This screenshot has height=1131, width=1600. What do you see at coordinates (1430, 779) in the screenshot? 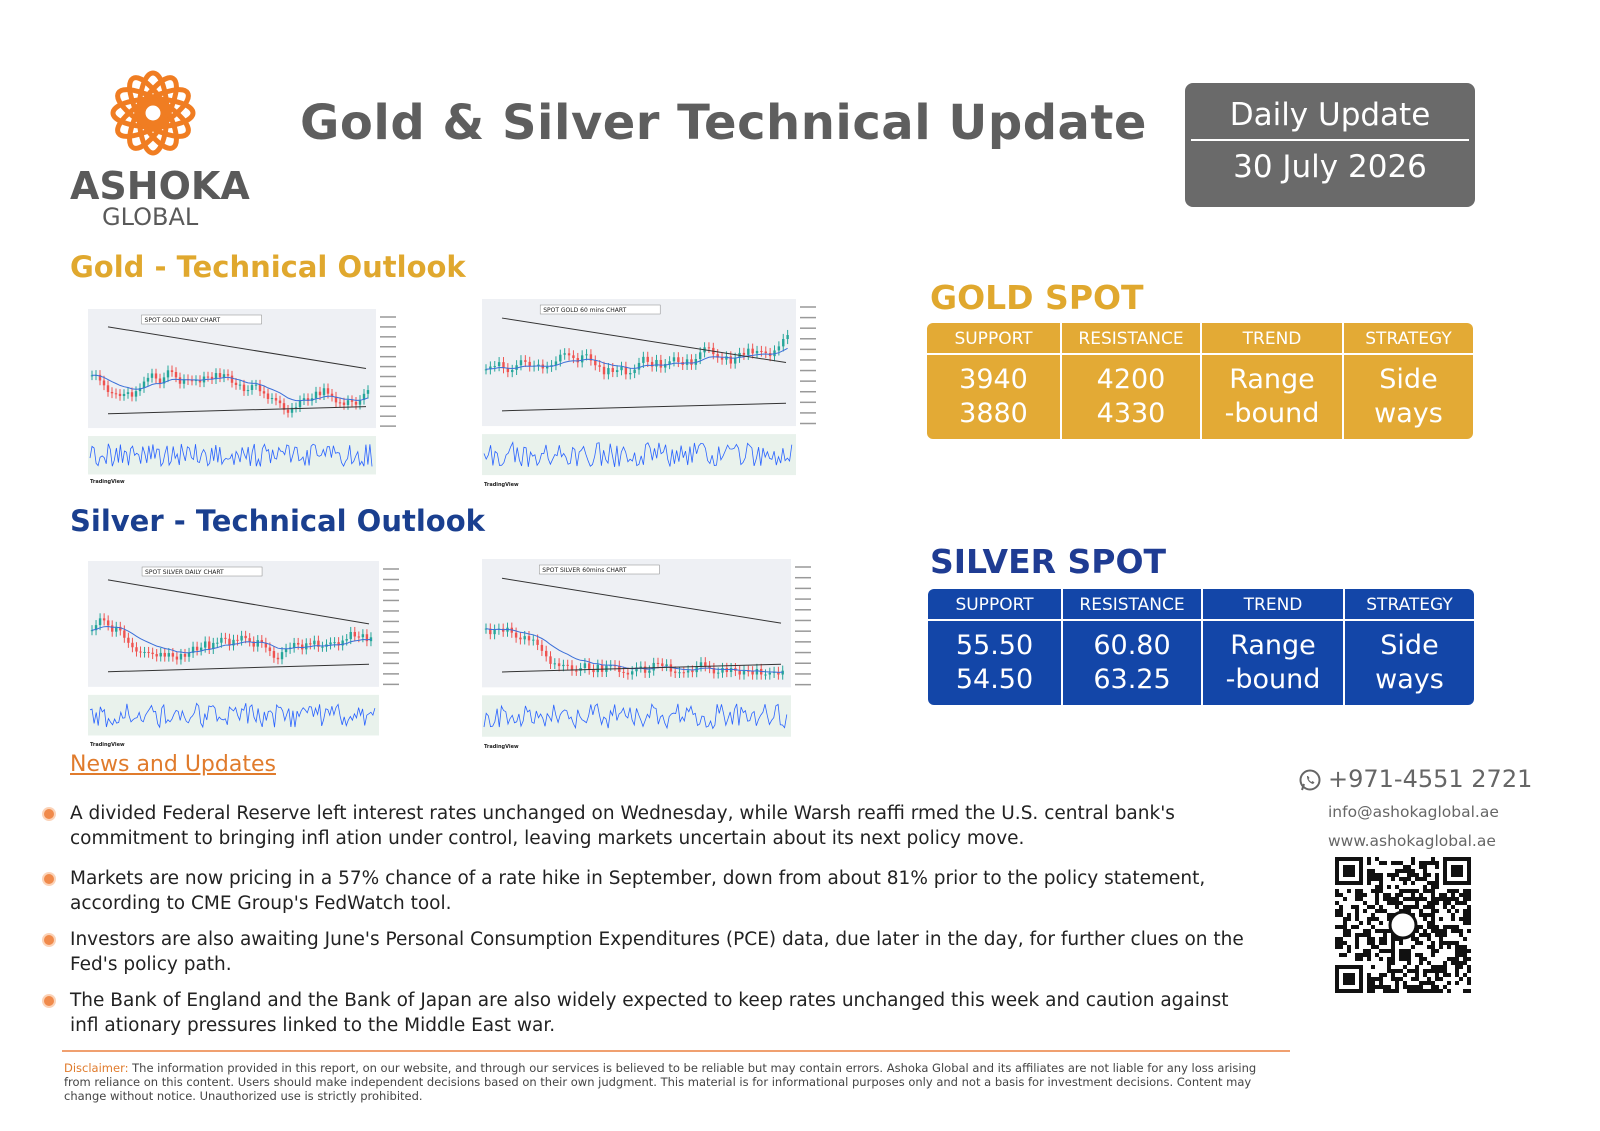
I see `phone: +971-4551 2721` at bounding box center [1430, 779].